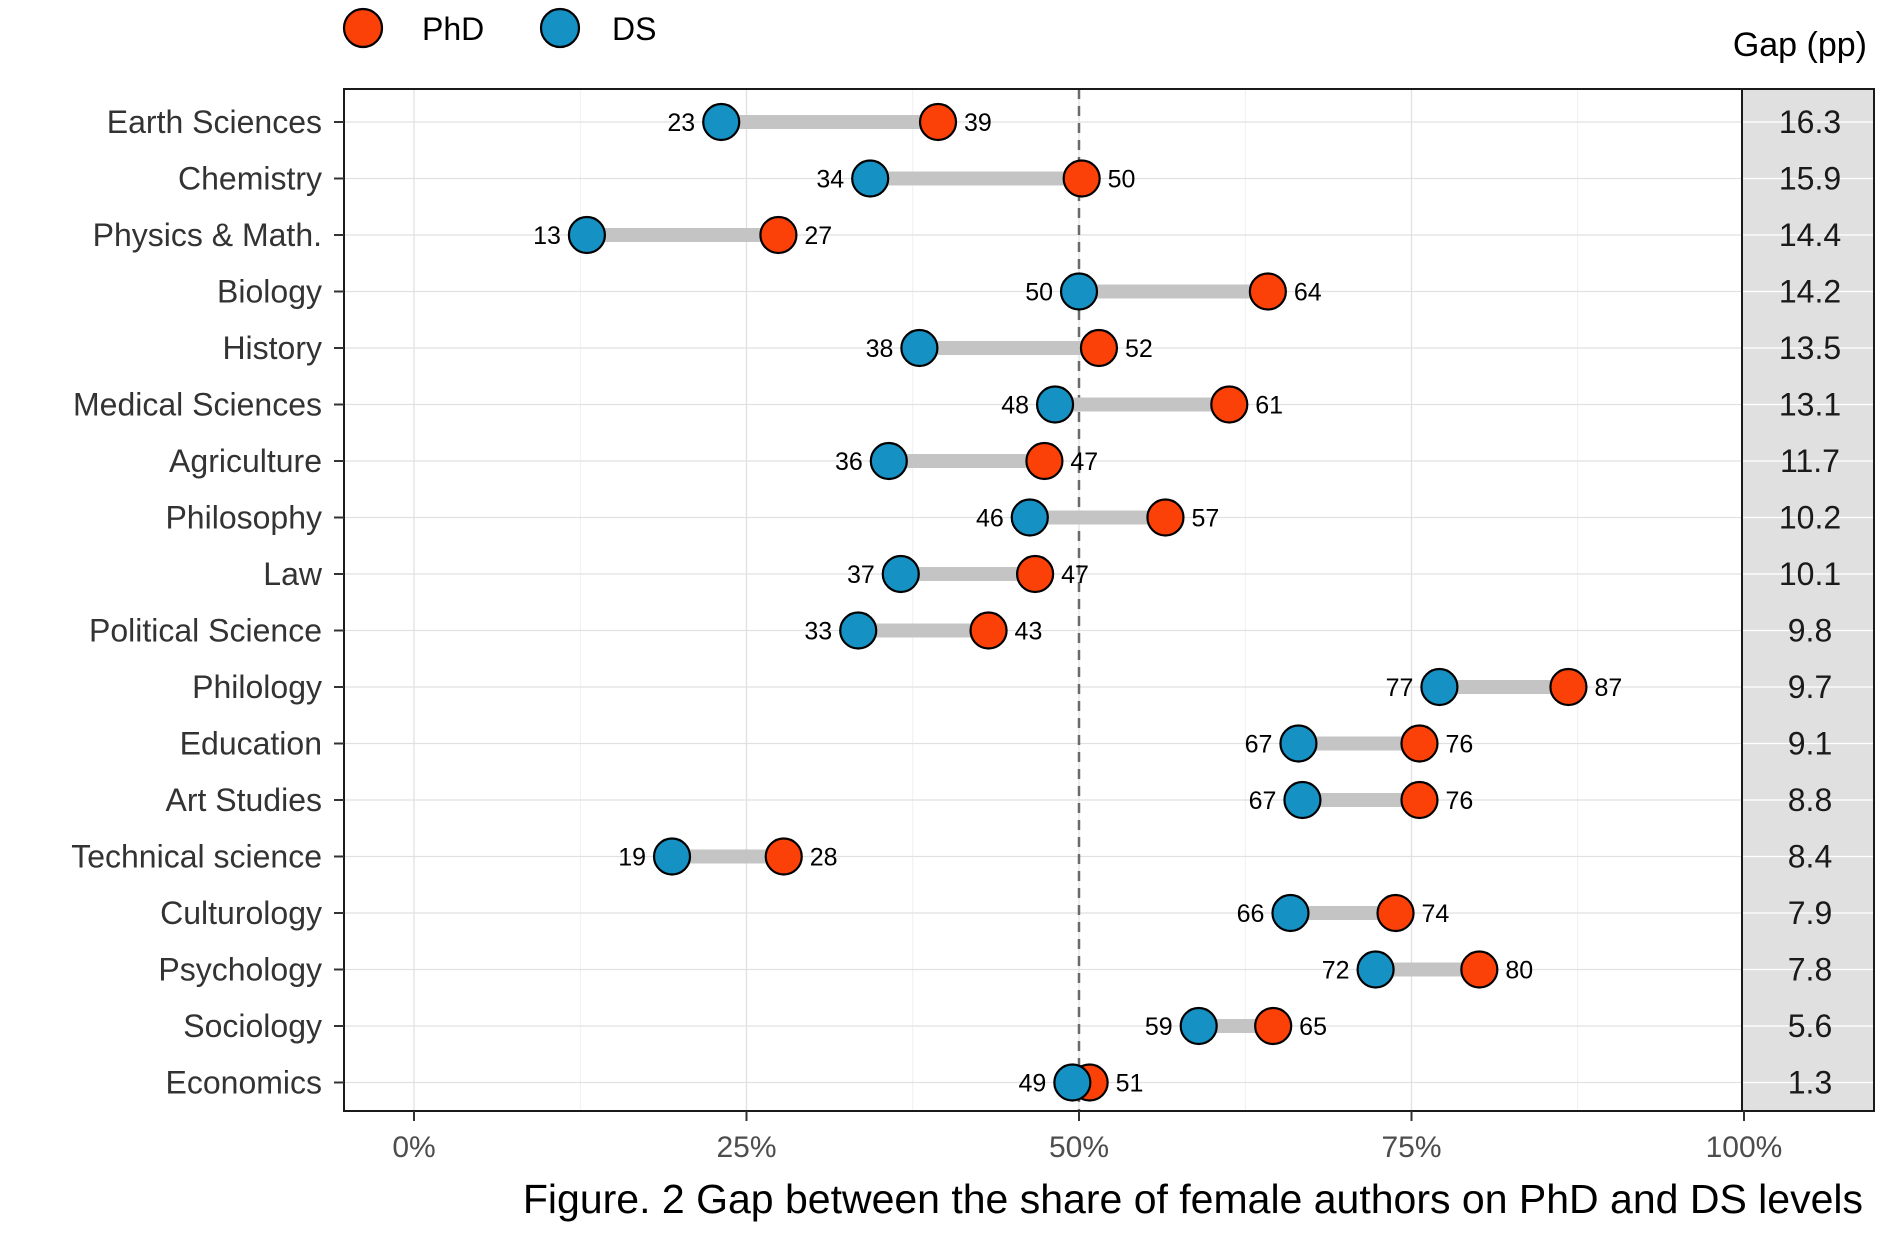 Image resolution: width=1889 pixels, height=1240 pixels. Describe the element at coordinates (413, 1147) in the screenshot. I see `x-tick-label: 0%` at that location.